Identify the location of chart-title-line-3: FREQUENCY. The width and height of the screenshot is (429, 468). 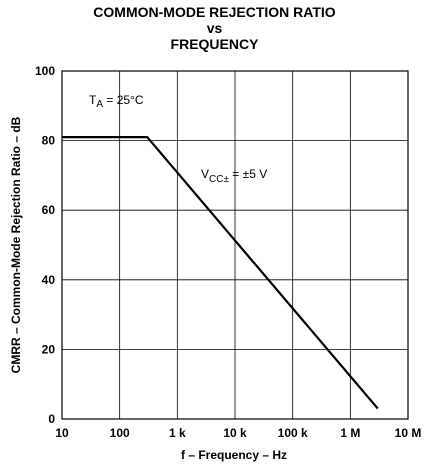
(214, 44).